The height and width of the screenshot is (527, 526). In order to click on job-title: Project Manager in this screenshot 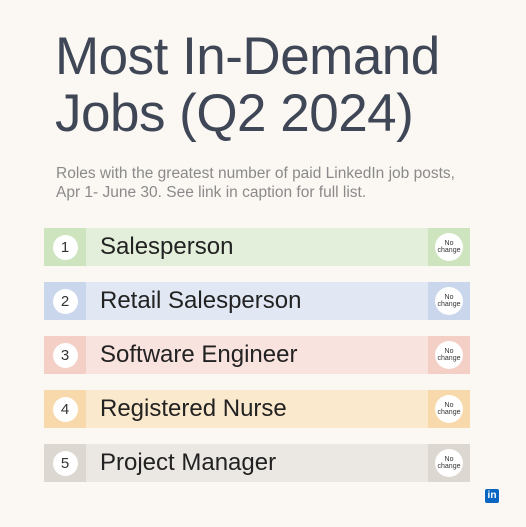, I will do `click(188, 462)`.